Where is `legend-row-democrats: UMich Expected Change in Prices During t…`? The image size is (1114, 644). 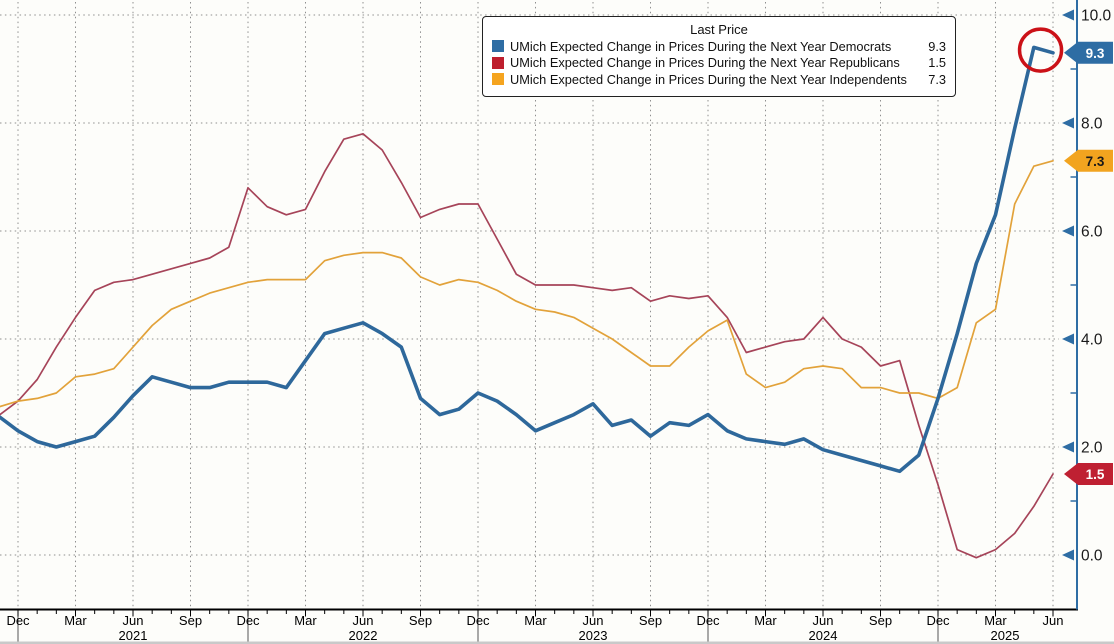
legend-row-democrats: UMich Expected Change in Prices During t… is located at coordinates (719, 46).